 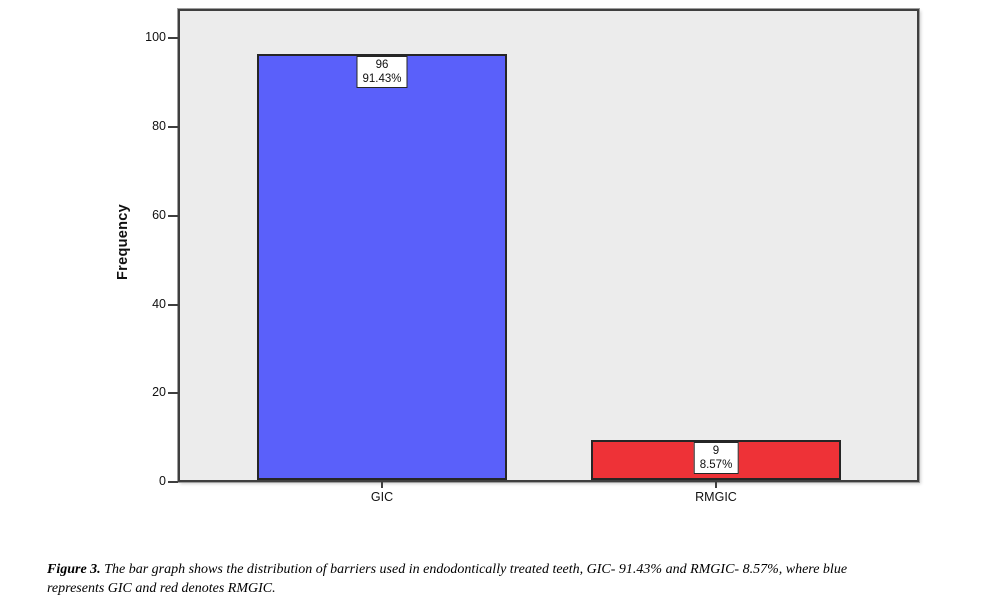 I want to click on x-axis-category-label: RMGIC, so click(x=716, y=497).